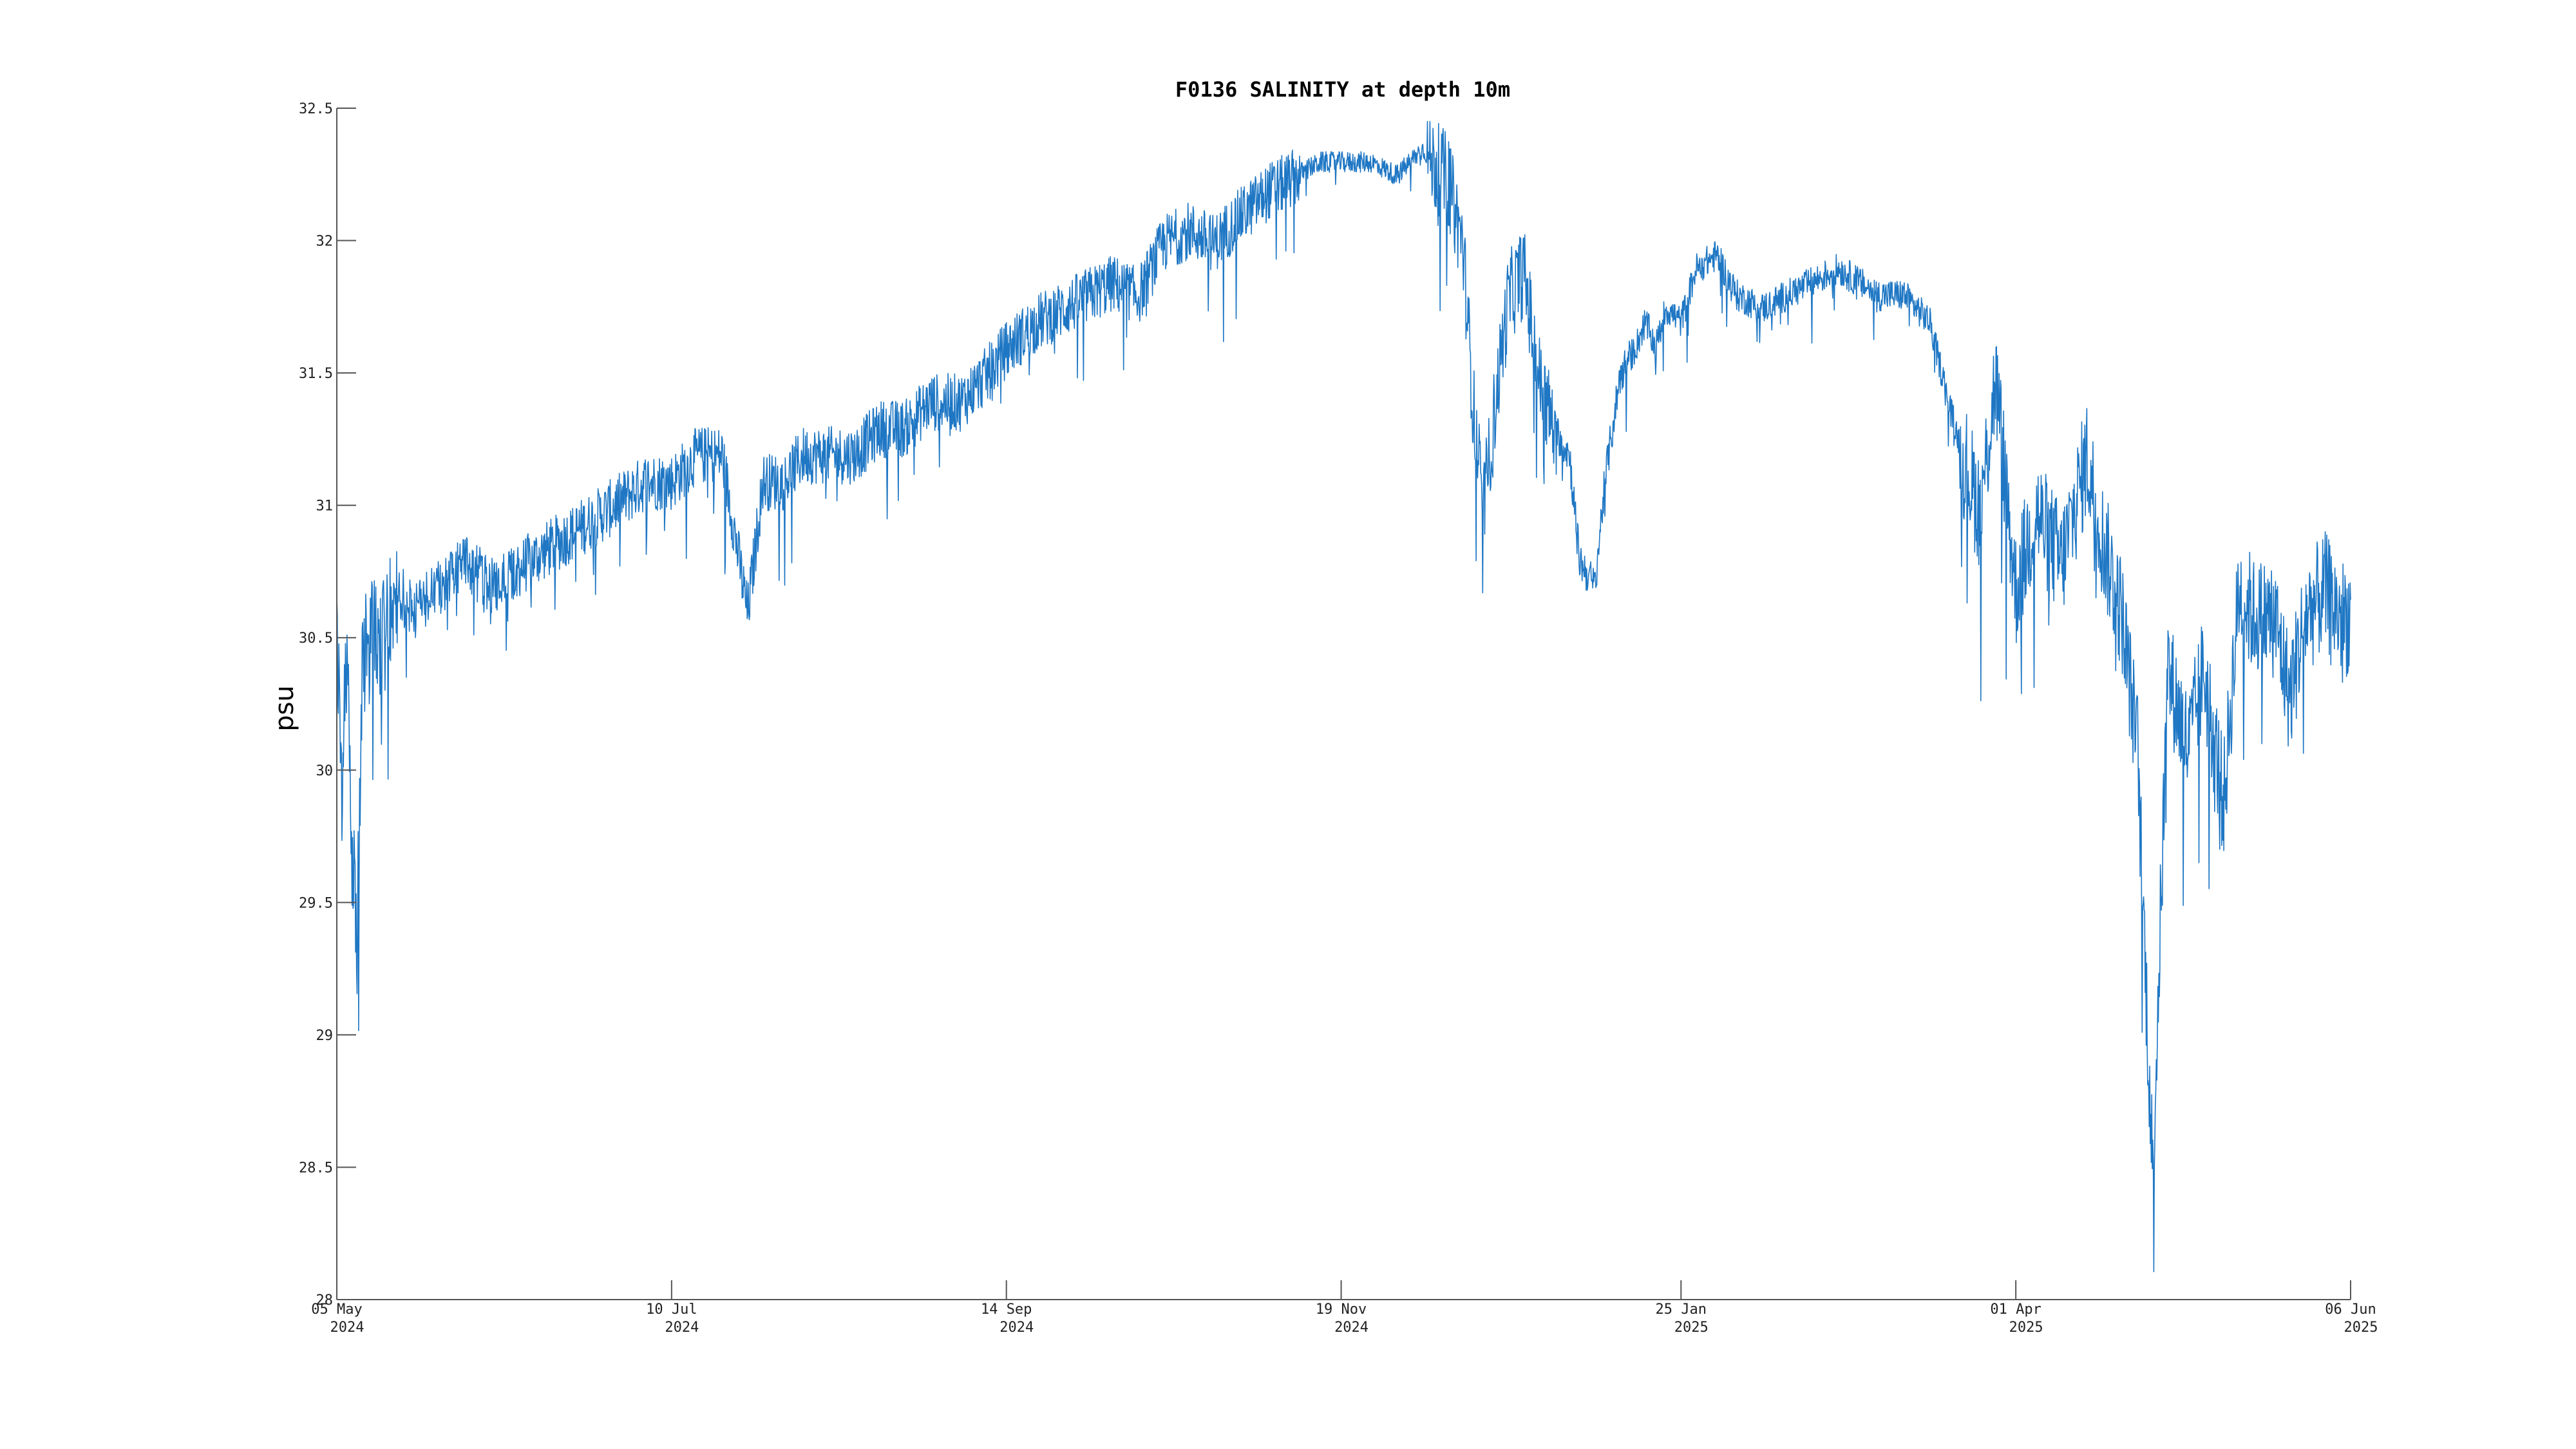 This screenshot has height=1449, width=2576. Describe the element at coordinates (1682, 1310) in the screenshot. I see `x-tick-label: 25 Jan` at that location.